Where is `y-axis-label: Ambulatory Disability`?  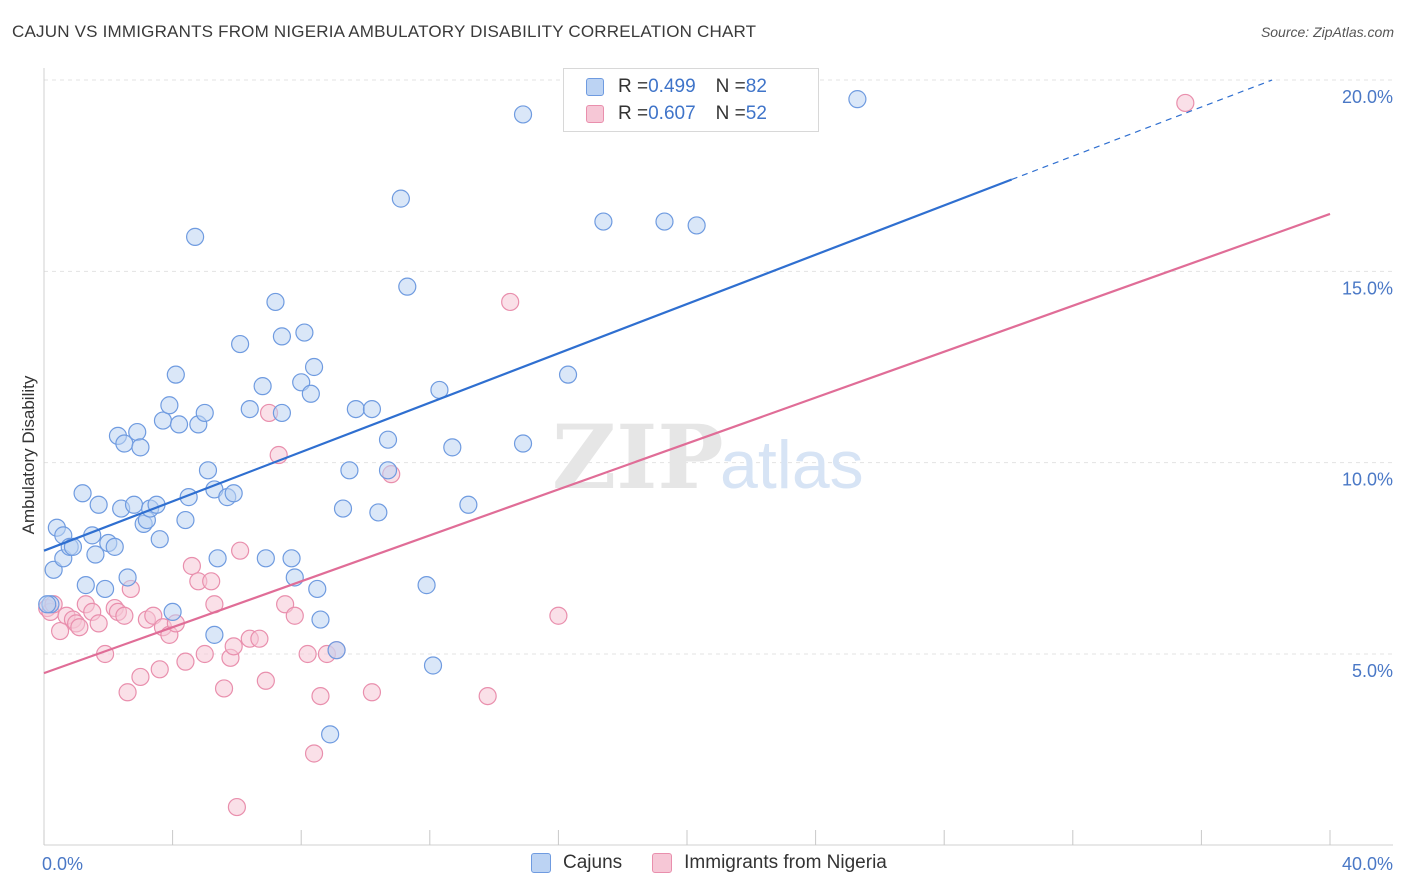 y-axis-label: Ambulatory Disability is located at coordinates (28, 454).